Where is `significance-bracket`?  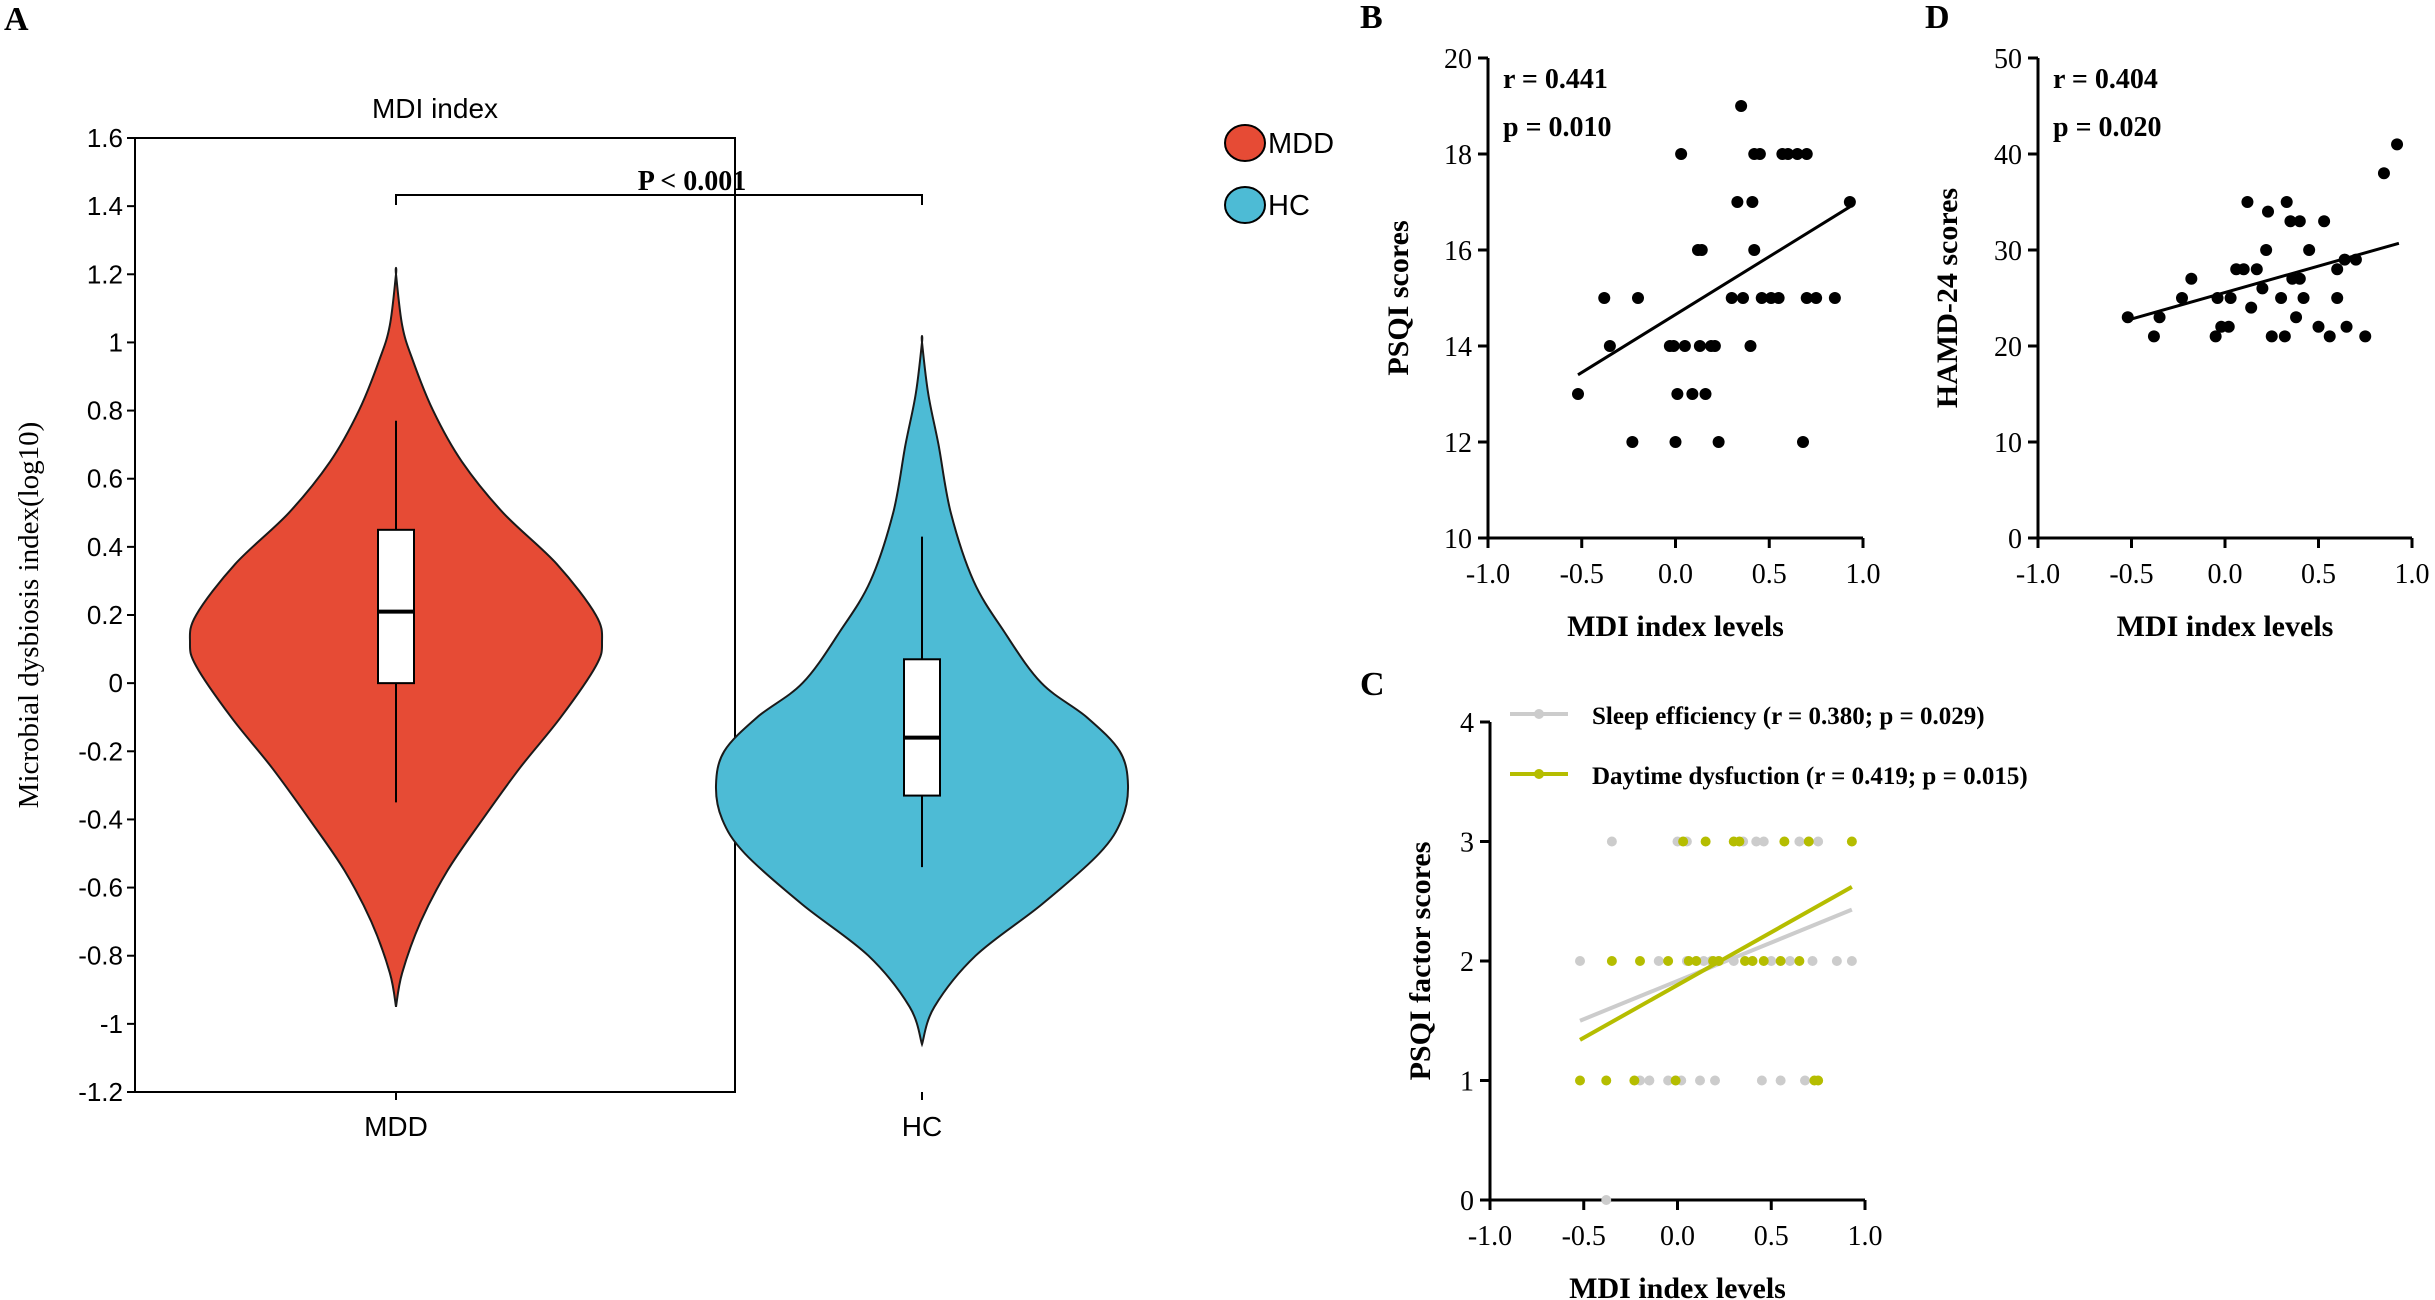
significance-bracket is located at coordinates (659, 199).